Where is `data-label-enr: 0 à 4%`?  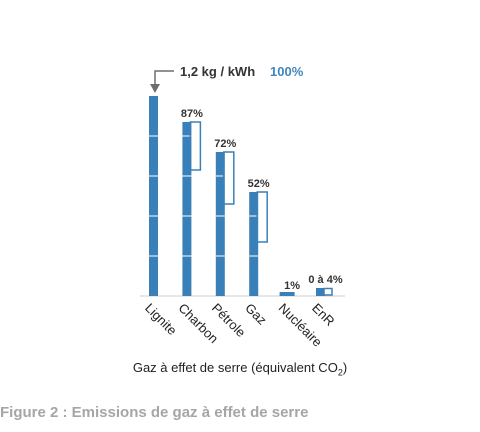
data-label-enr: 0 à 4% is located at coordinates (325, 280).